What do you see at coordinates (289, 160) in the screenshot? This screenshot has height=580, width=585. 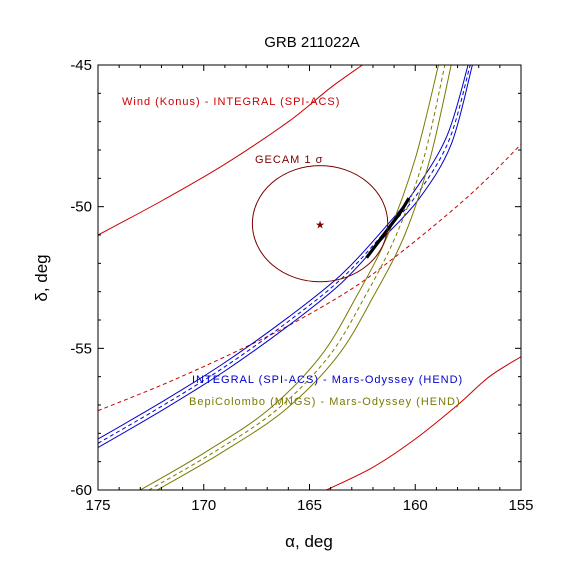 I see `annotation-gecam: GECAM 1 σ` at bounding box center [289, 160].